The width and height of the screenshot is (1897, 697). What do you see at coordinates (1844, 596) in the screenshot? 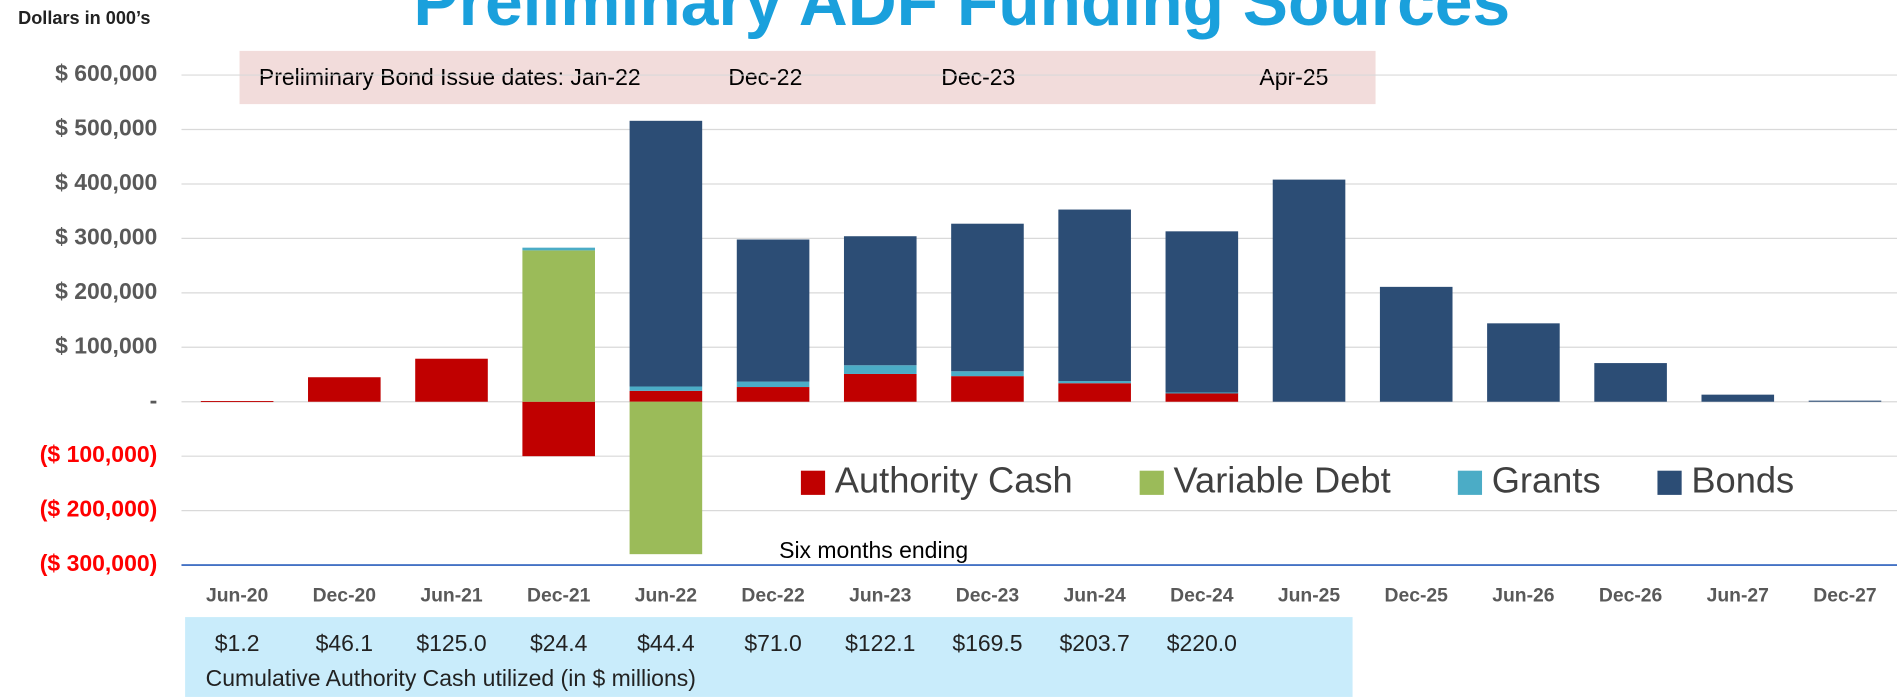
I see `x-tick-label: Dec-27` at bounding box center [1844, 596].